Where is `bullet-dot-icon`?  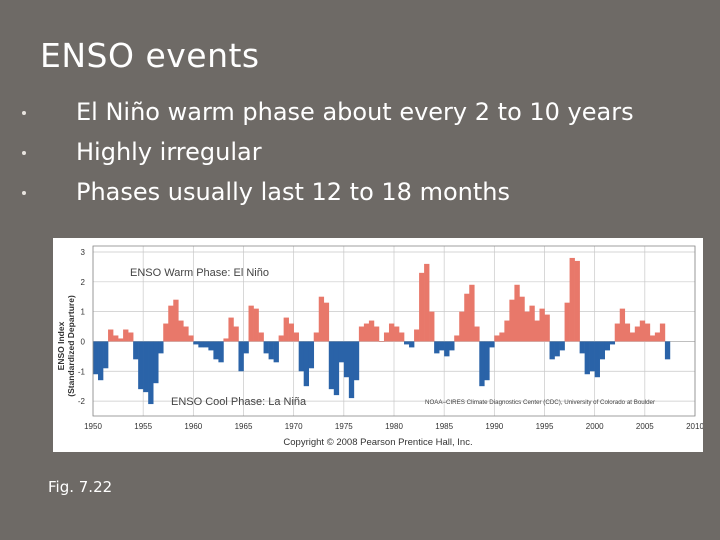 bullet-dot-icon is located at coordinates (24, 153).